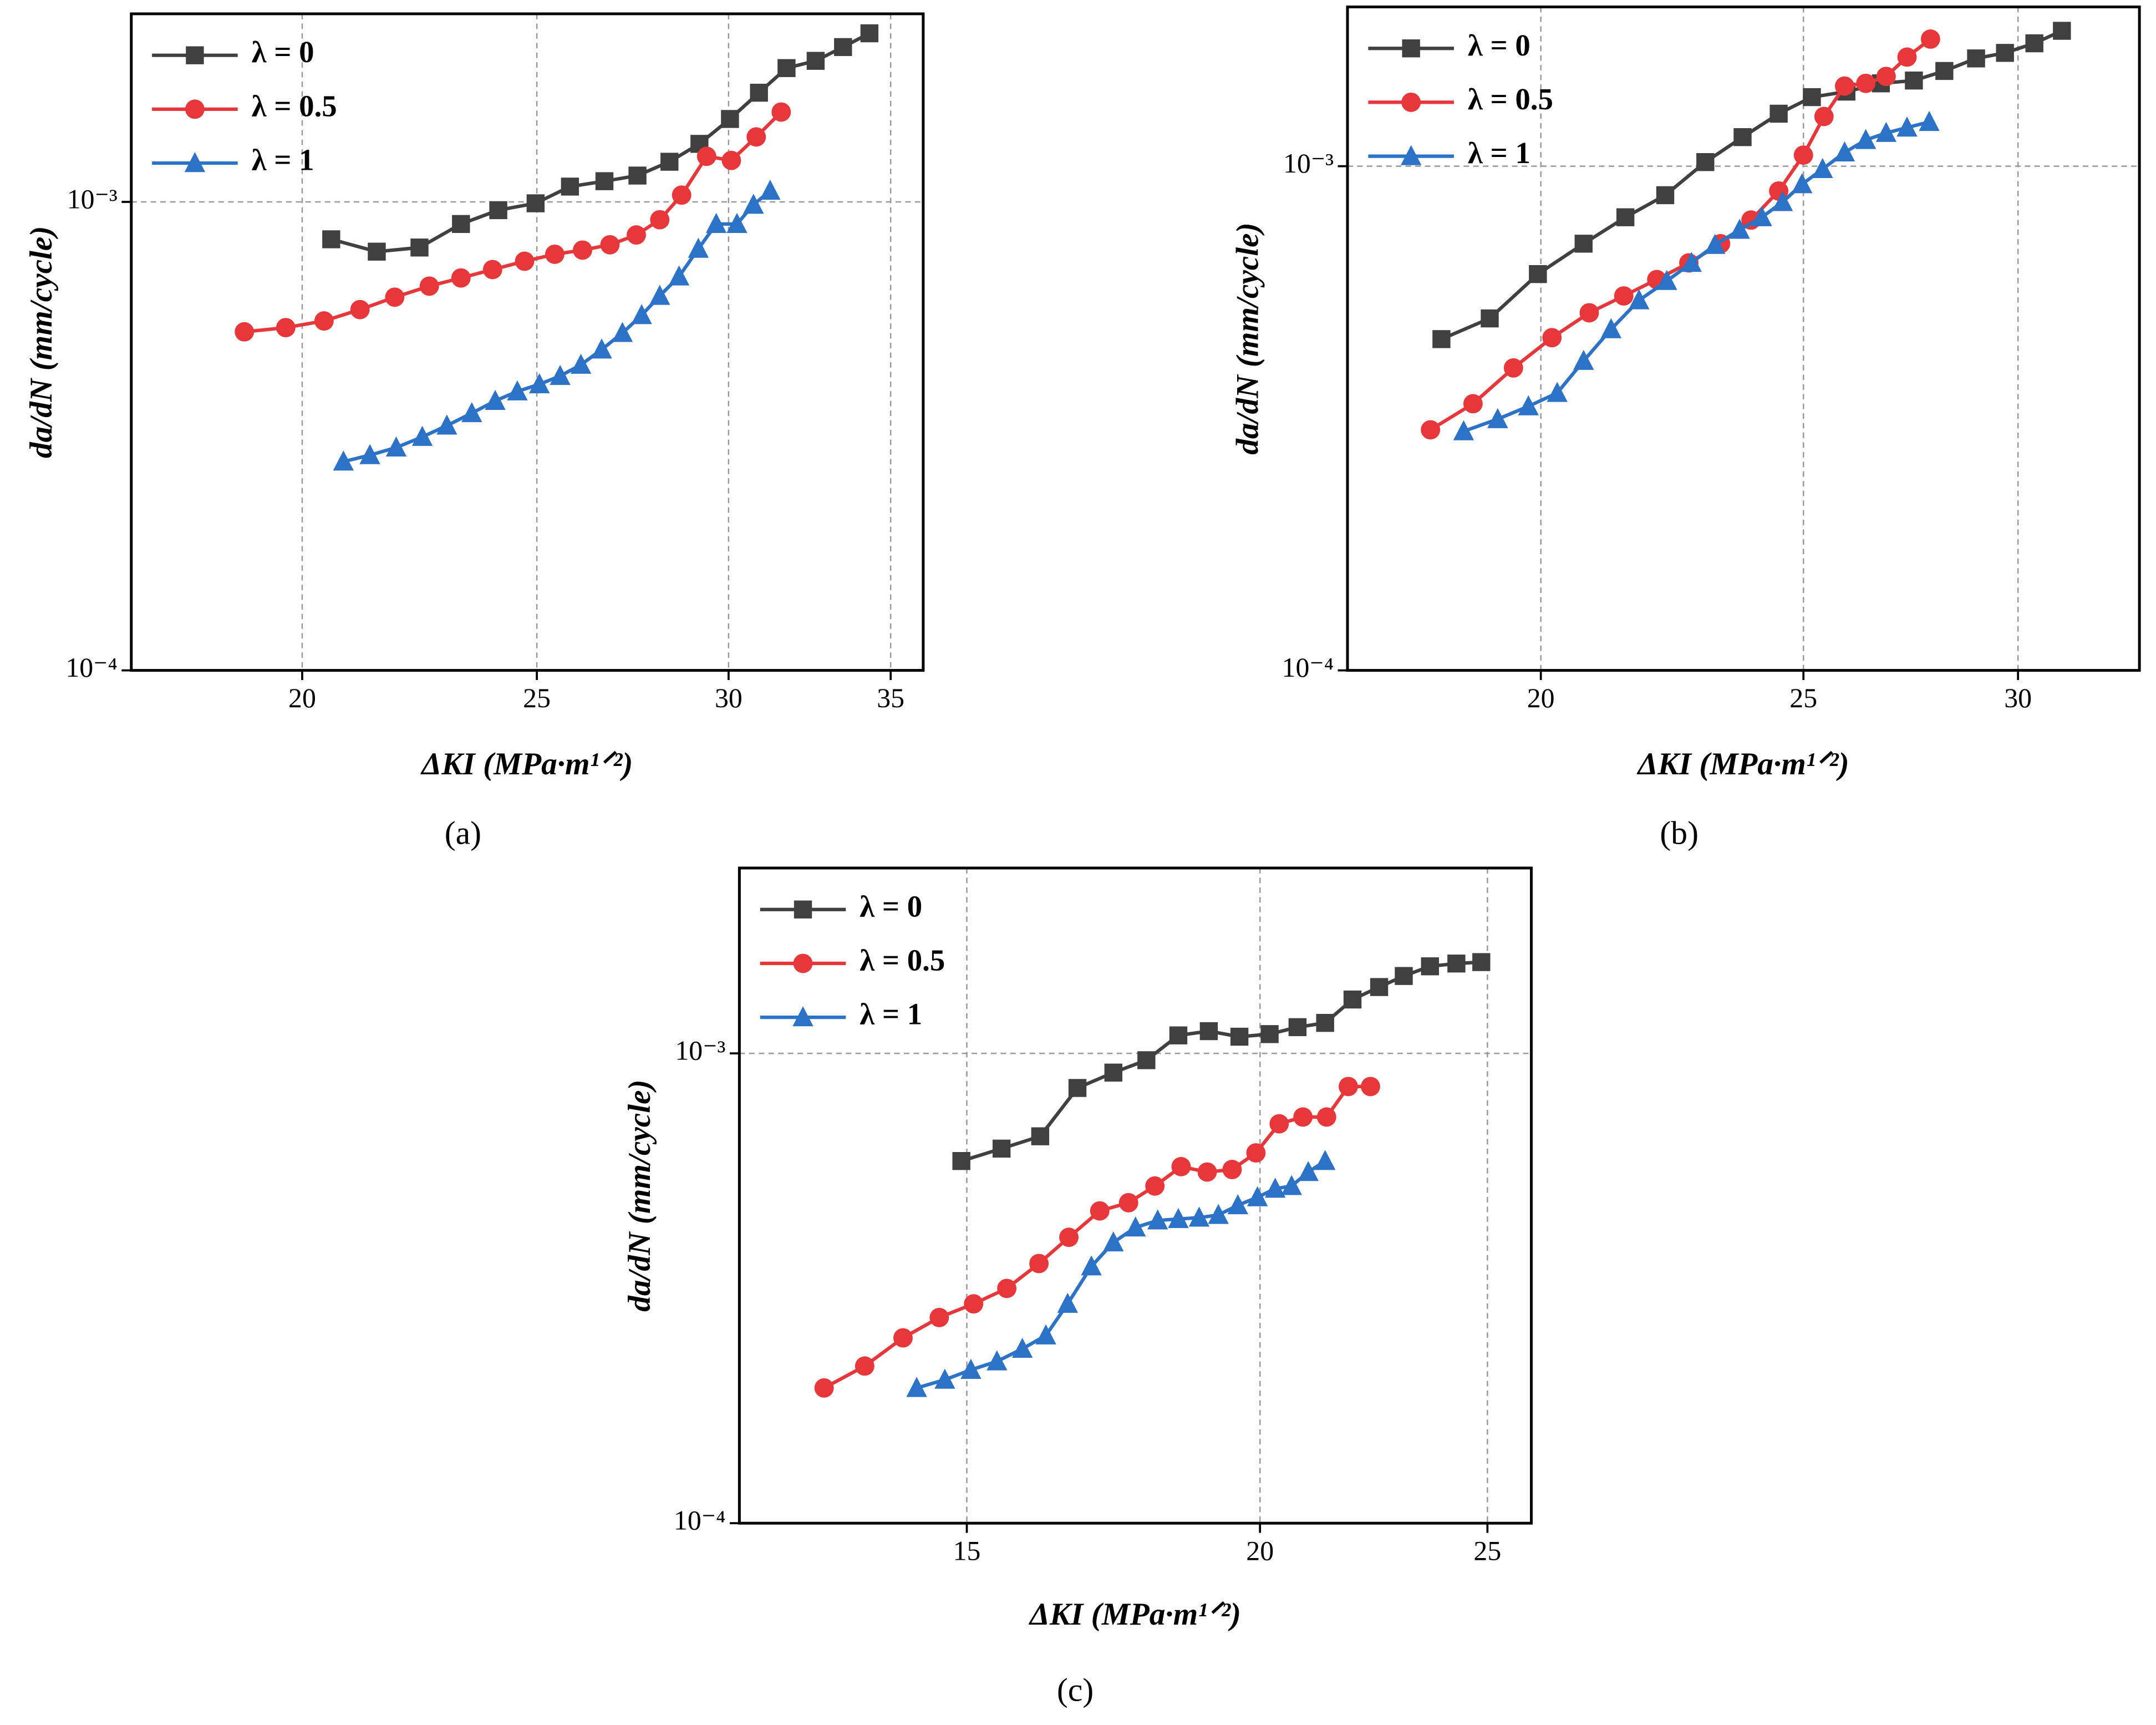 The height and width of the screenshot is (1725, 2156). I want to click on x-tick-label: 25, so click(1487, 1550).